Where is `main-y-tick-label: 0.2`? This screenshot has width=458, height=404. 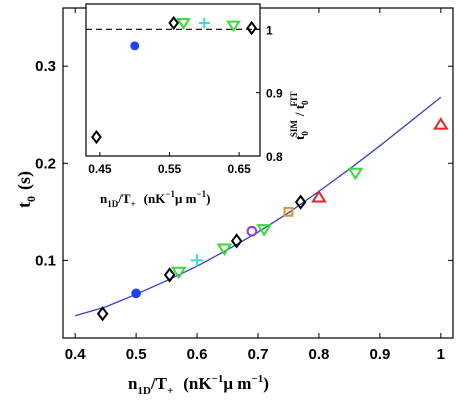
main-y-tick-label: 0.2 is located at coordinates (45, 163).